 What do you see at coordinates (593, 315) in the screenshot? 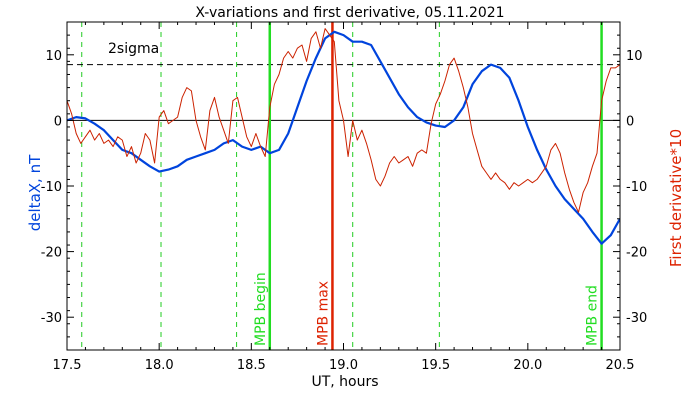
I see `marker-label-2: MPB end` at bounding box center [593, 315].